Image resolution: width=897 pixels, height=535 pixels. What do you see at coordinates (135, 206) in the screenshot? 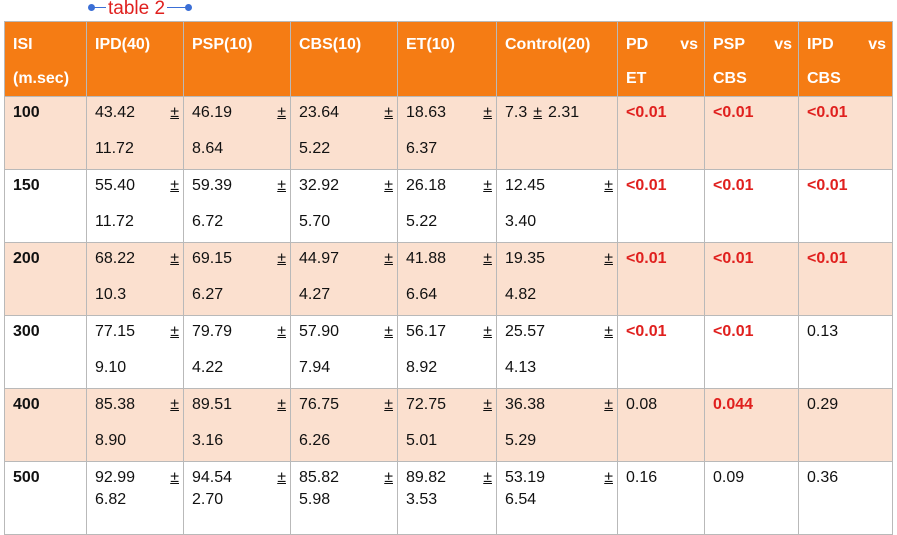
I see `cell-ipd: 55.40 ± 11.72` at bounding box center [135, 206].